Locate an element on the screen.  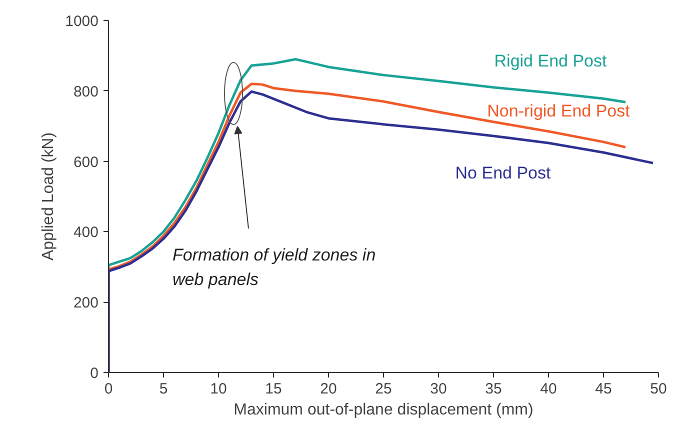
x-tick-label: 50 is located at coordinates (658, 389).